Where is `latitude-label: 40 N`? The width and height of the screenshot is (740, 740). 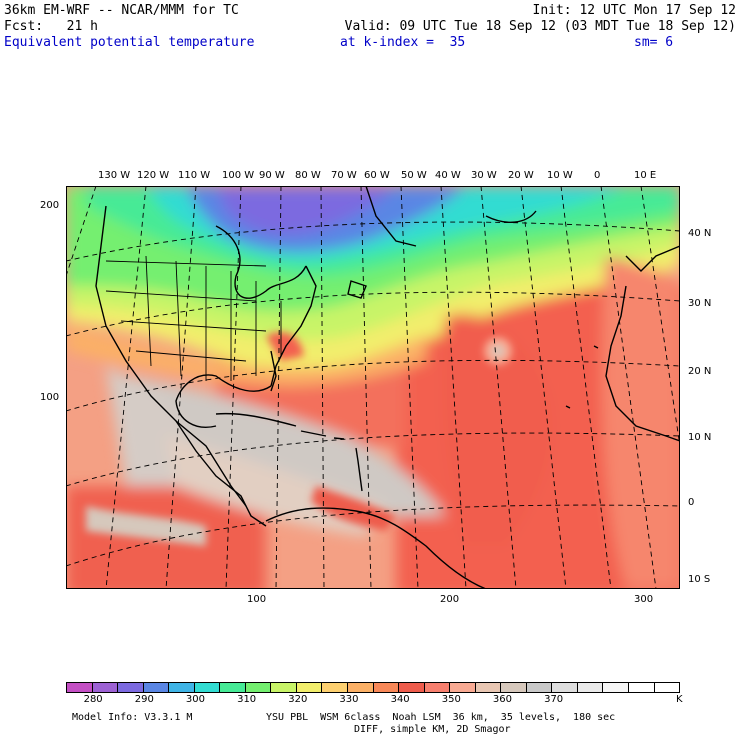
latitude-label: 40 N is located at coordinates (700, 233).